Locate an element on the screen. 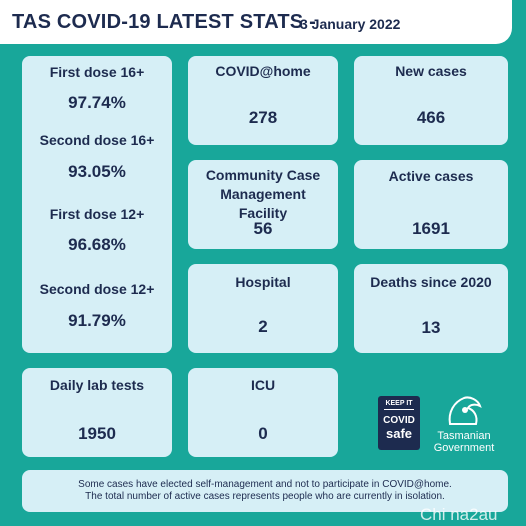 The width and height of the screenshot is (526, 526). stat-card: COVID@home 278 is located at coordinates (263, 100).